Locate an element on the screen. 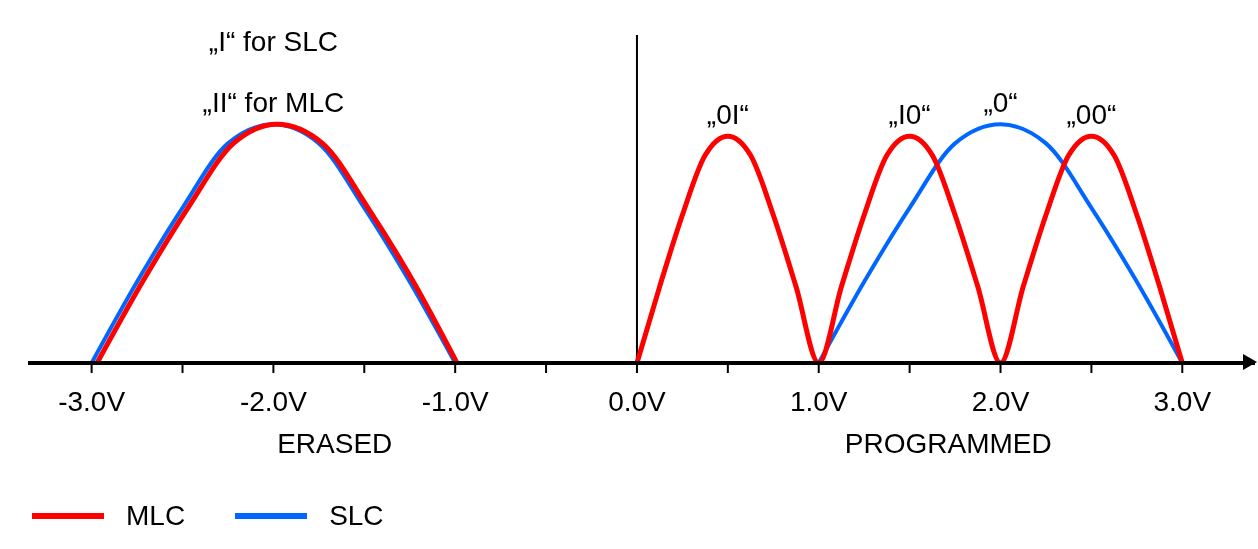 The image size is (1258, 549). x-tick-label: 1.0V is located at coordinates (818, 401).